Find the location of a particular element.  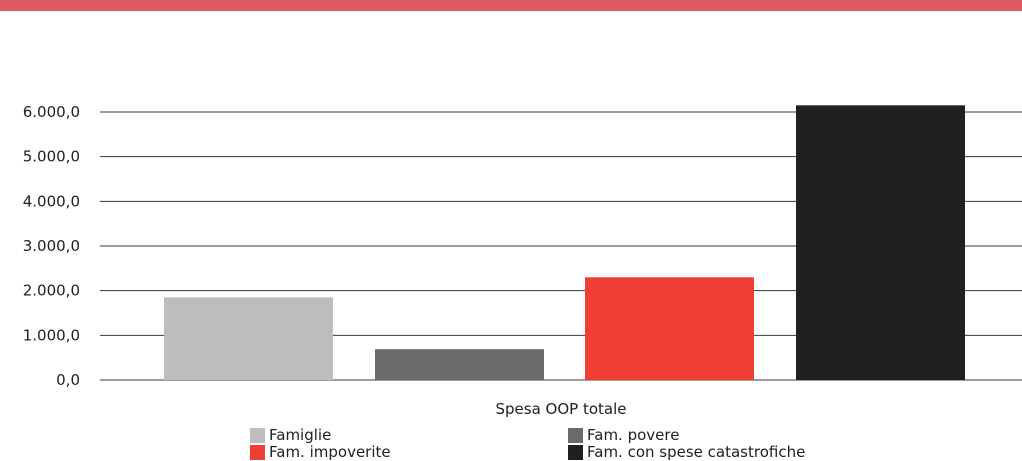

bar-fam-povere is located at coordinates (459, 364).